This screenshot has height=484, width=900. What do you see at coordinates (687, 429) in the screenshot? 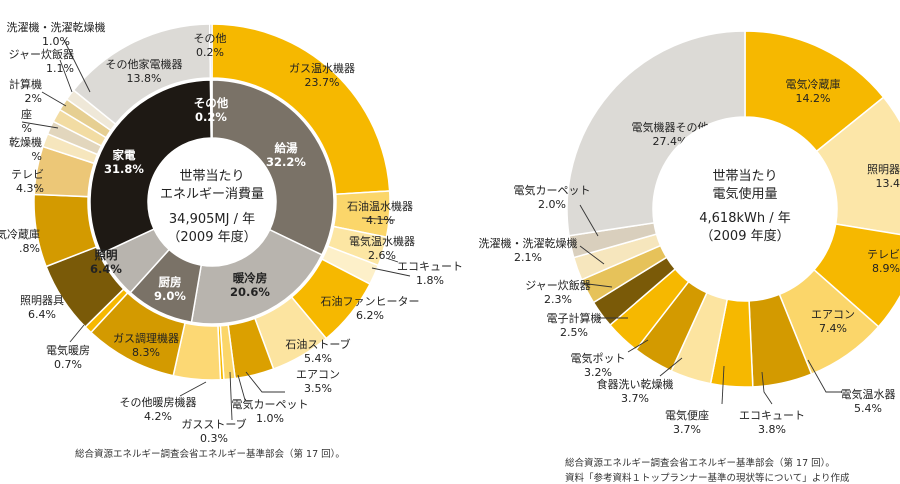
I see `ring-6-value: 3.7%` at bounding box center [687, 429].